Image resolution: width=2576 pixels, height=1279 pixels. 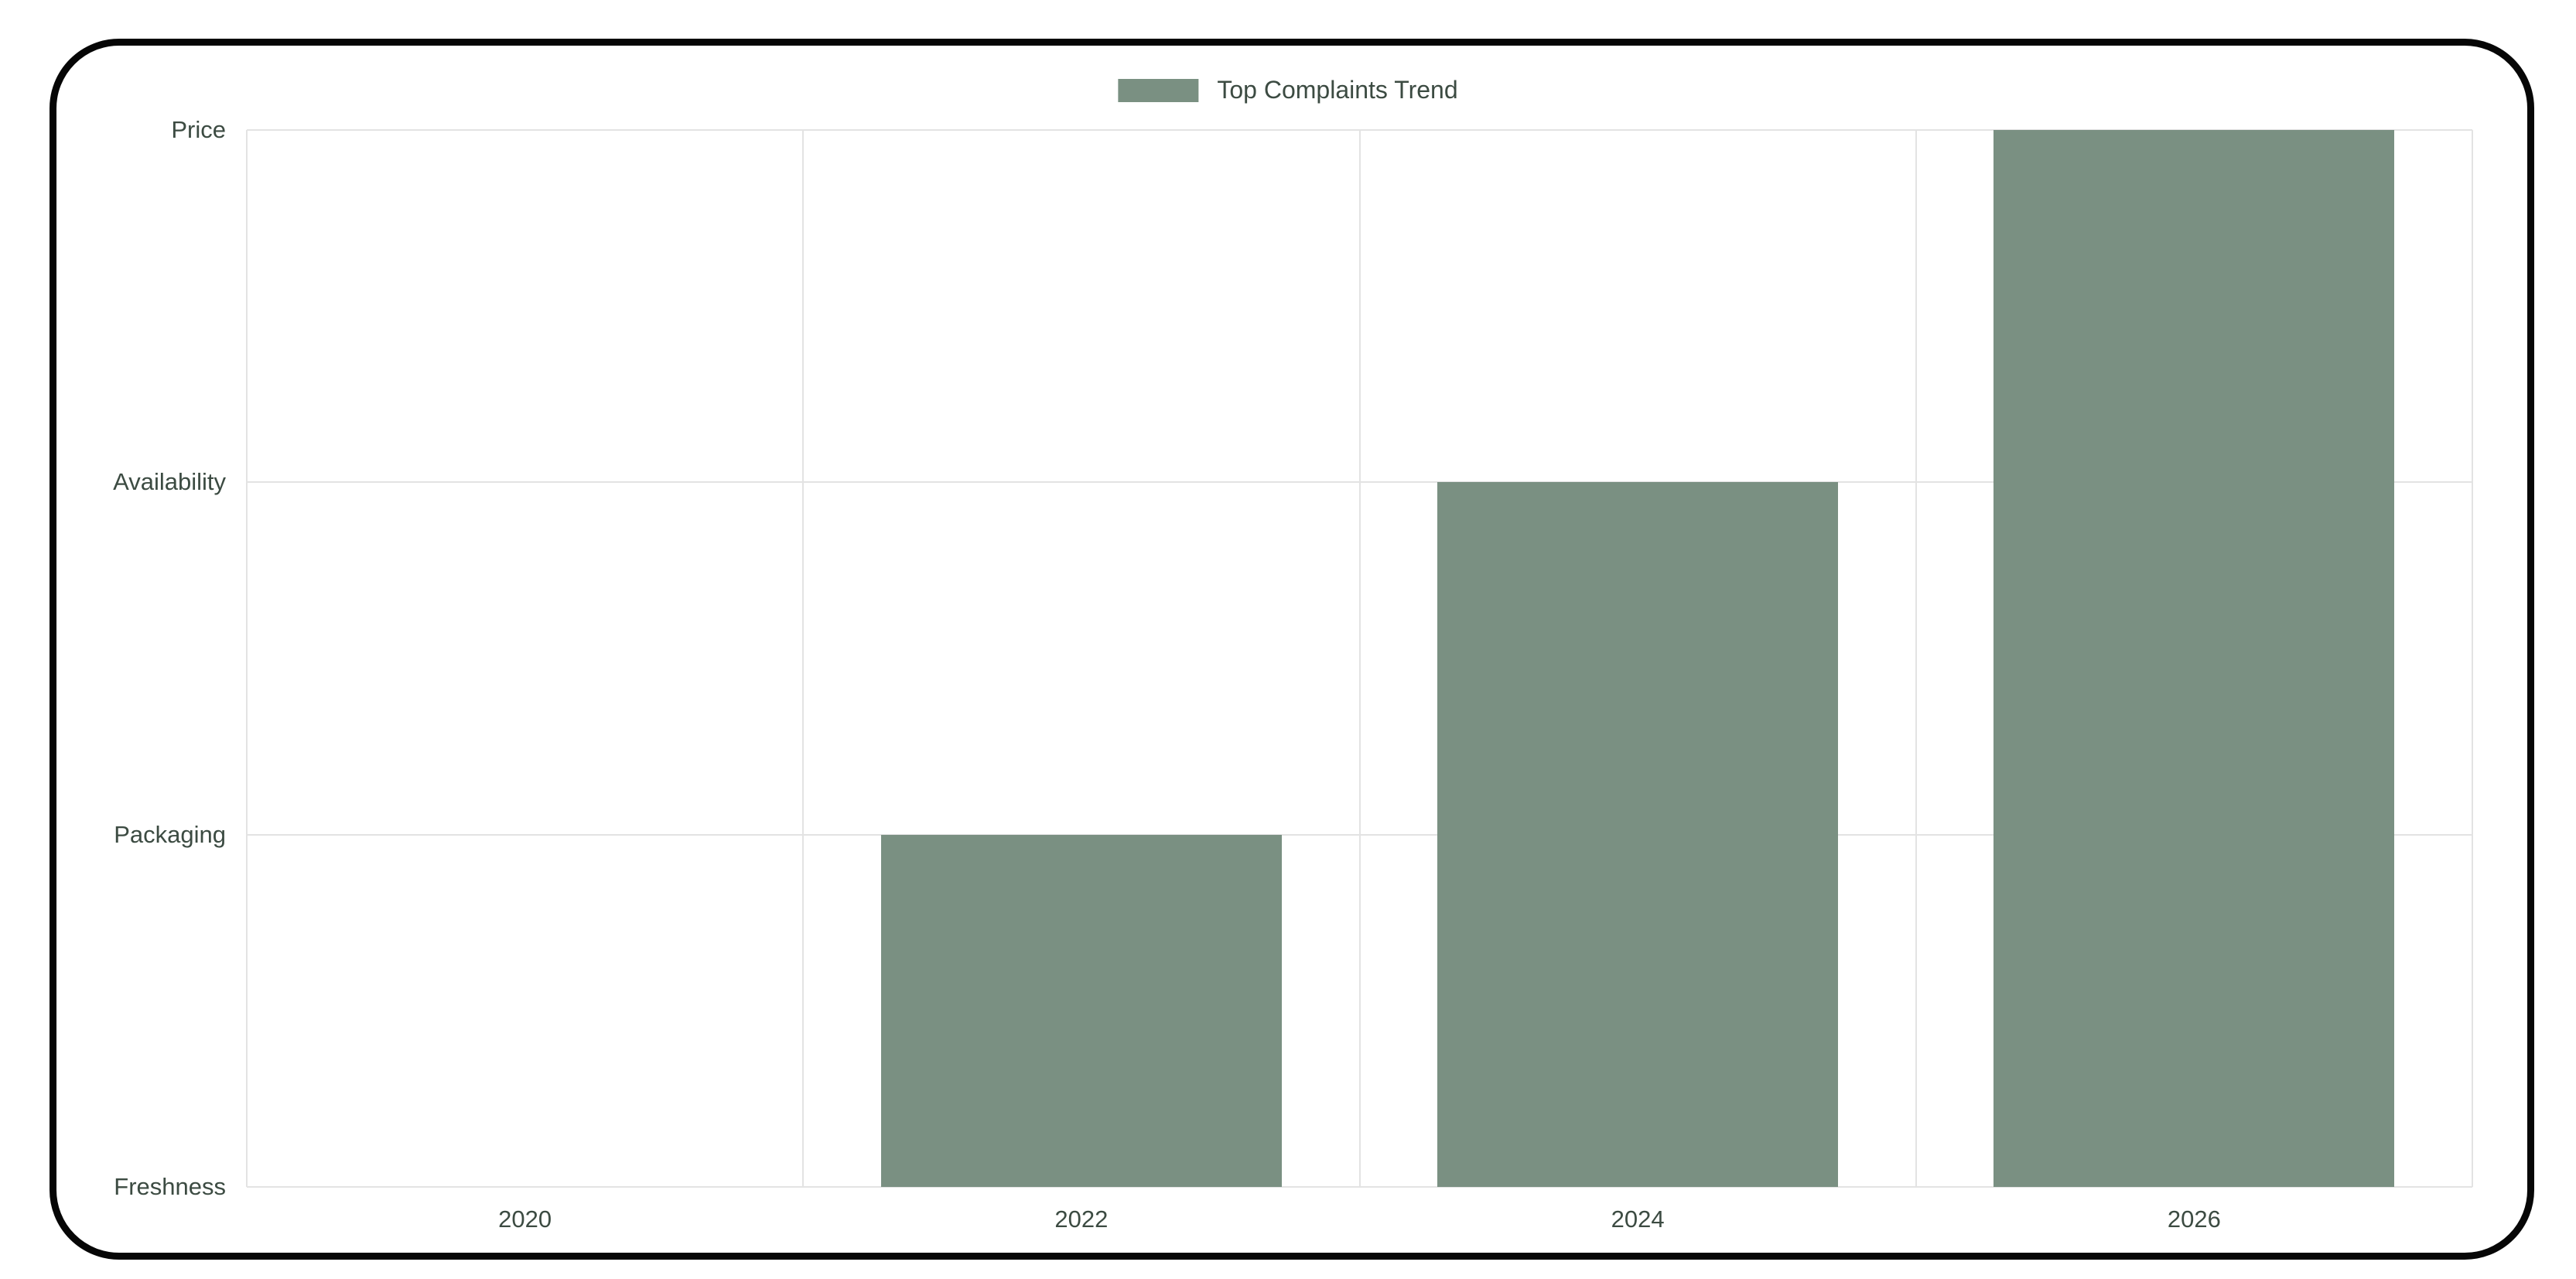 What do you see at coordinates (170, 834) in the screenshot?
I see `y-tick-label: Packaging` at bounding box center [170, 834].